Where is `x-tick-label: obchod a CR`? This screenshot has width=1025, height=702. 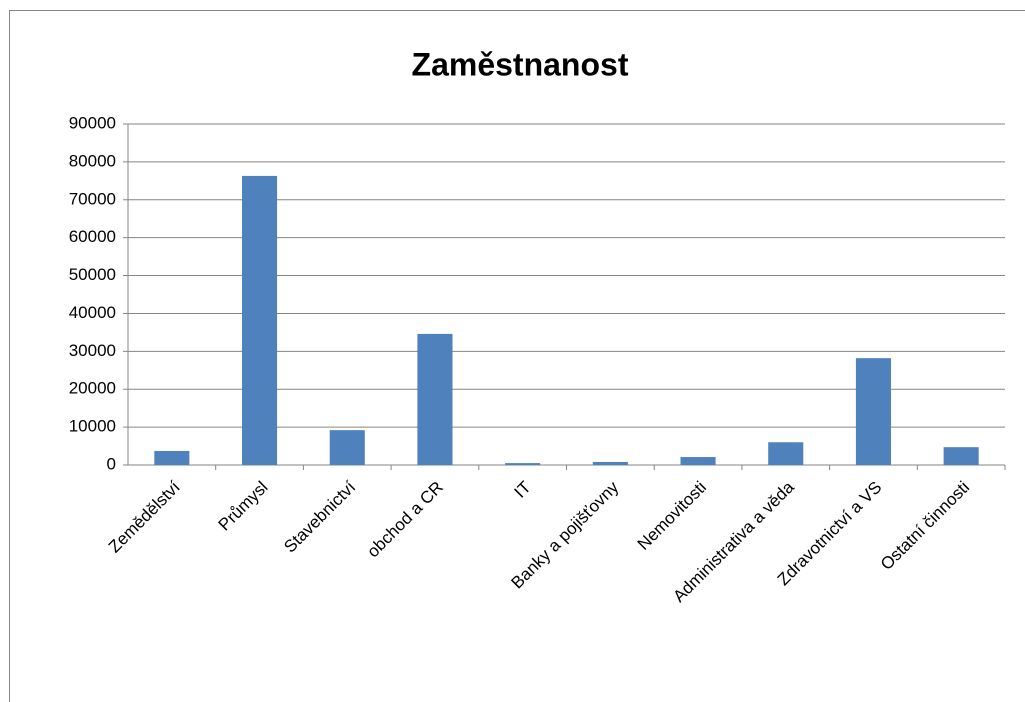 x-tick-label: obchod a CR is located at coordinates (405, 520).